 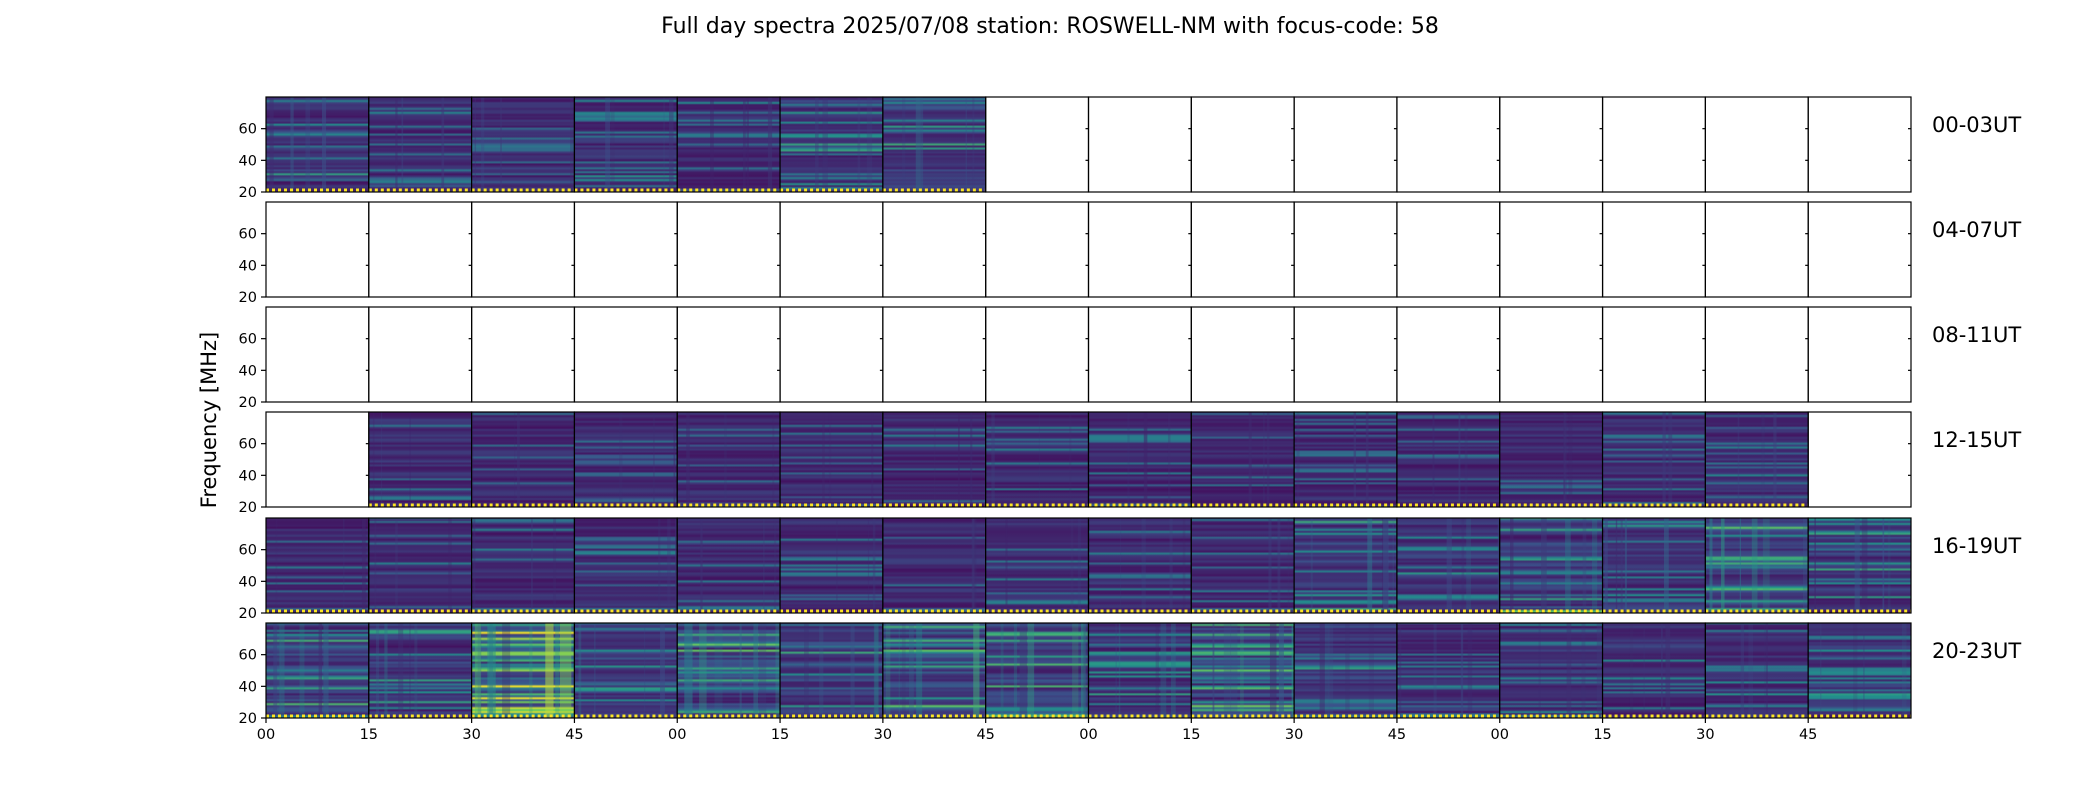 I want to click on x-tick-label: 45, so click(x=985, y=735).